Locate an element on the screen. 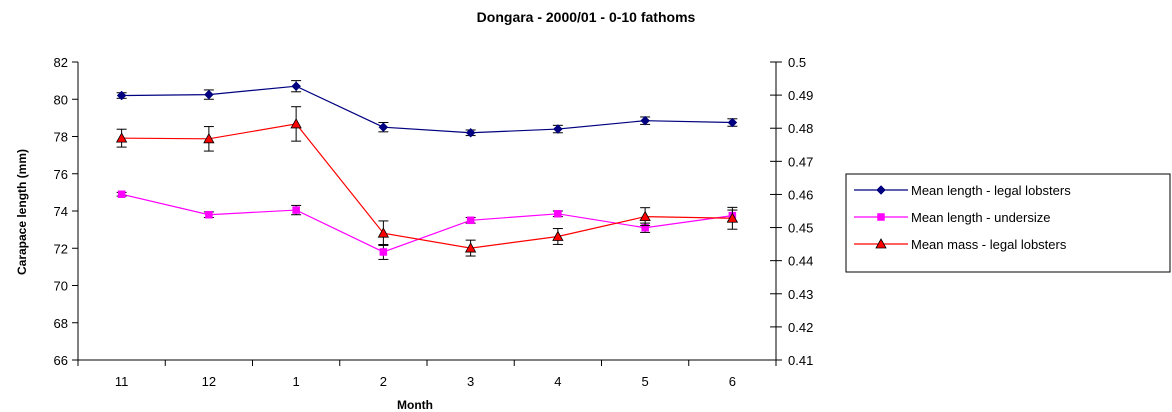 The image size is (1172, 412). legend-item-2: Mean length - undersize is located at coordinates (952, 217).